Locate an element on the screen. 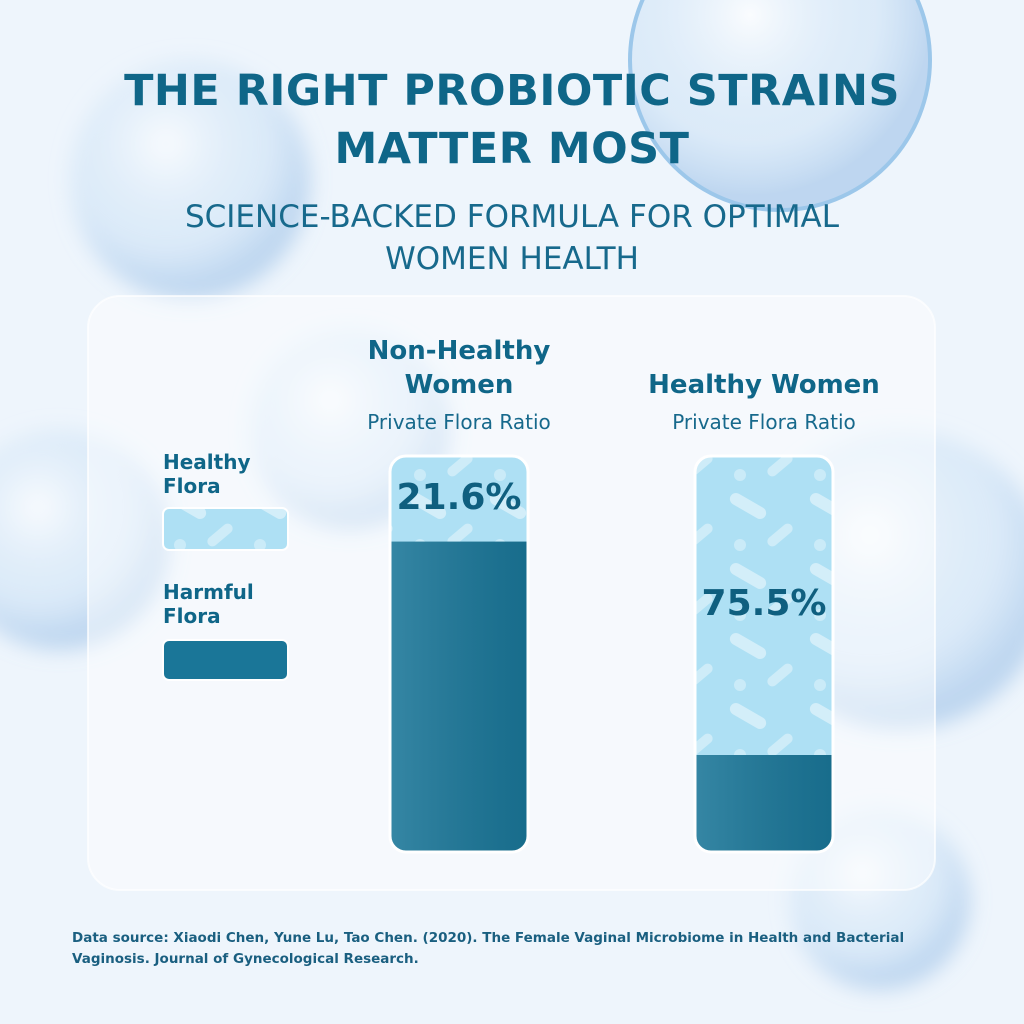 The image size is (1024, 1024). legend-label: Healthy Flora is located at coordinates (207, 474).